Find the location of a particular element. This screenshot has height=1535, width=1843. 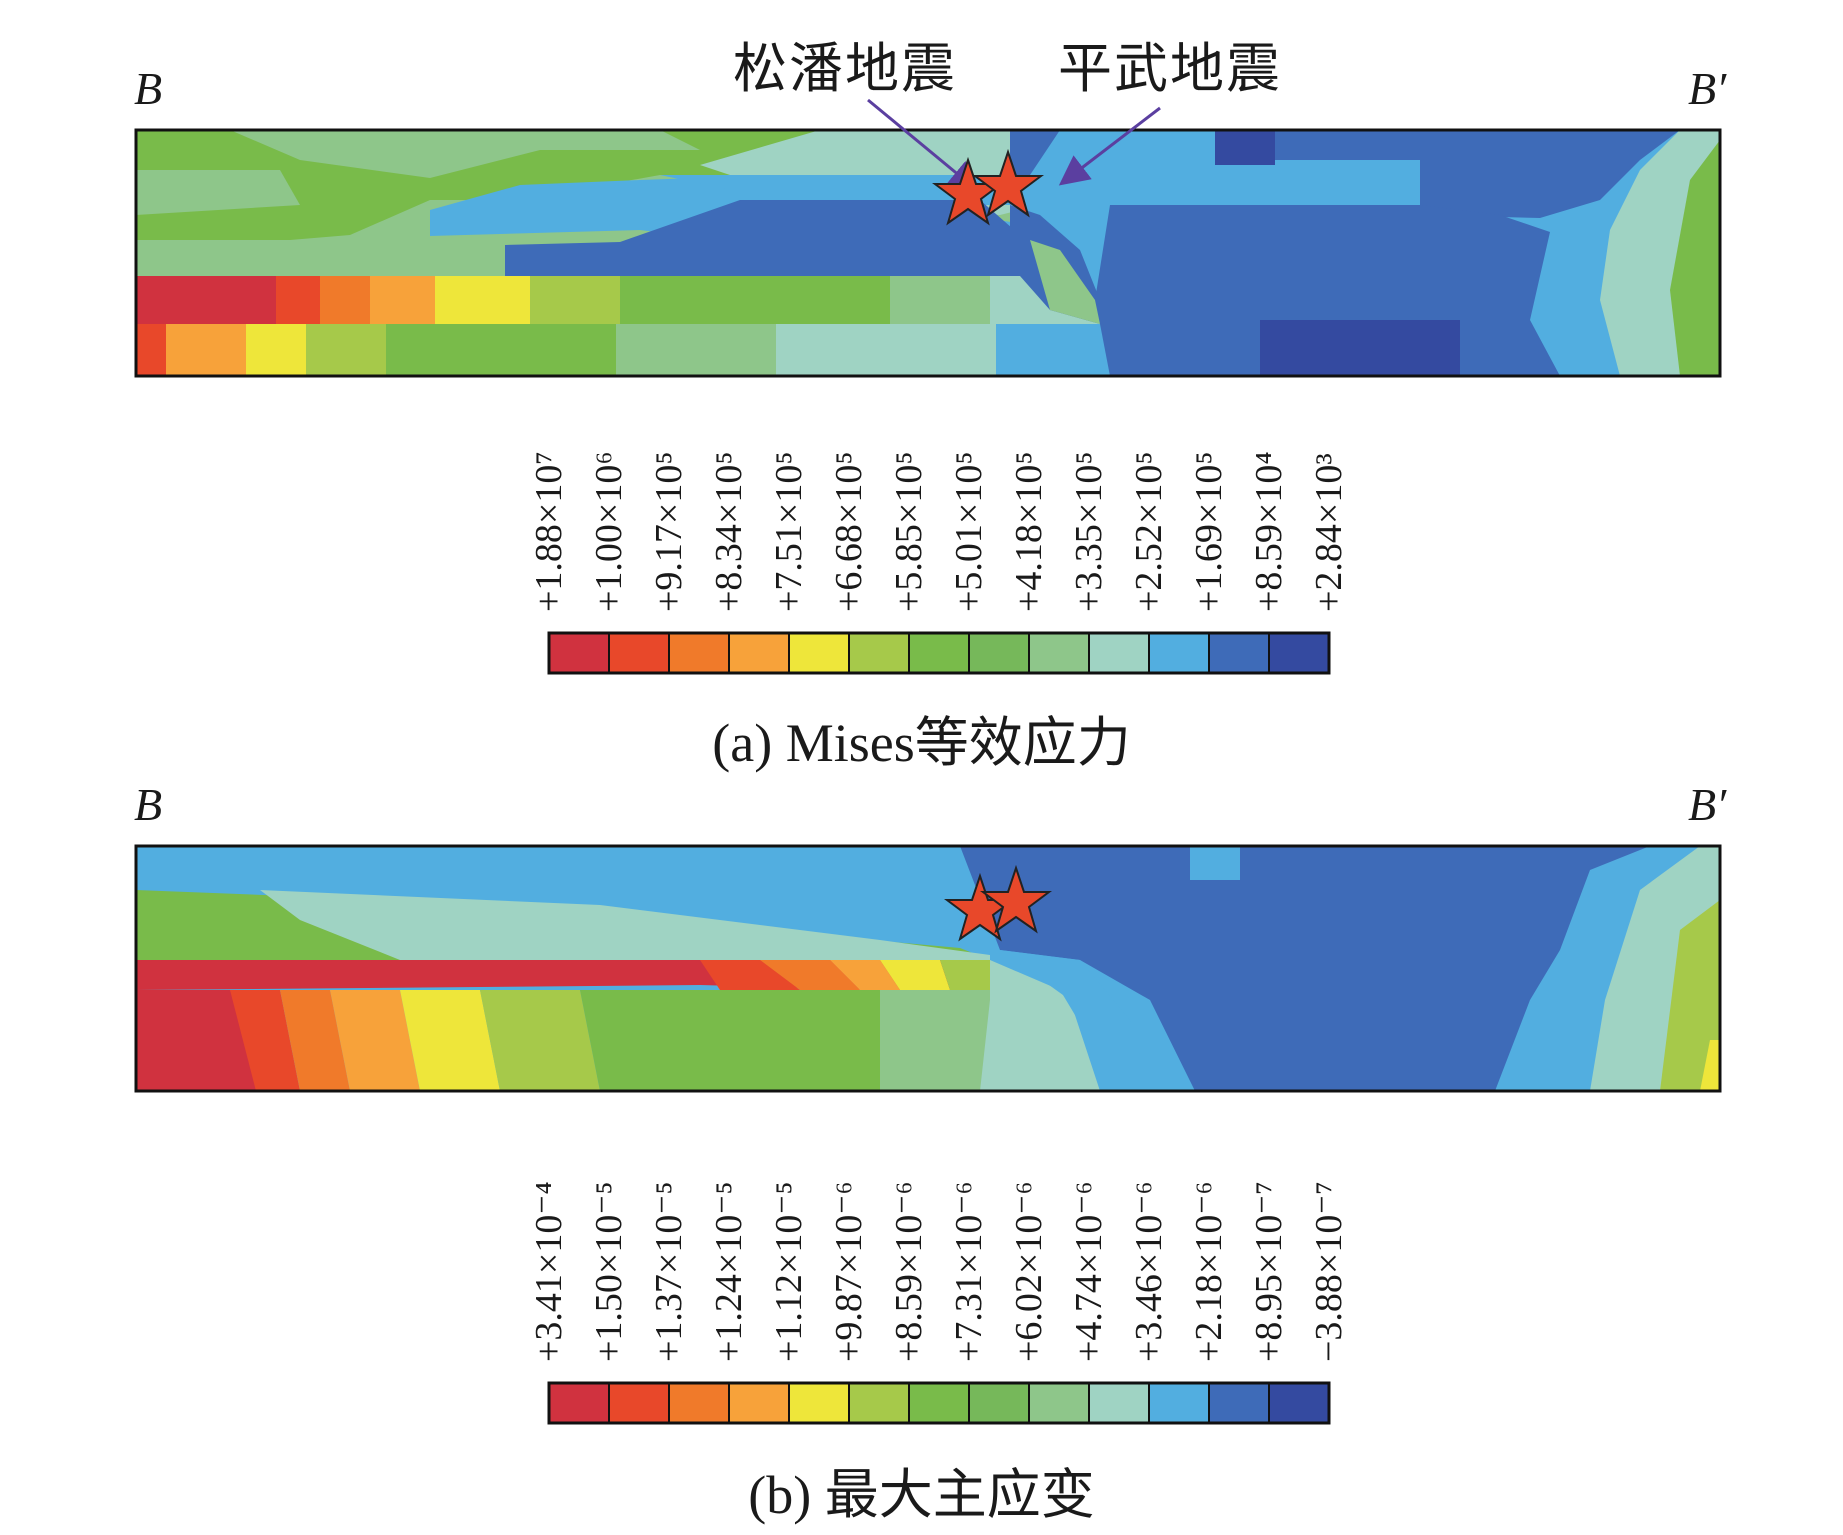

mises-section-frame is located at coordinates (928, 253).